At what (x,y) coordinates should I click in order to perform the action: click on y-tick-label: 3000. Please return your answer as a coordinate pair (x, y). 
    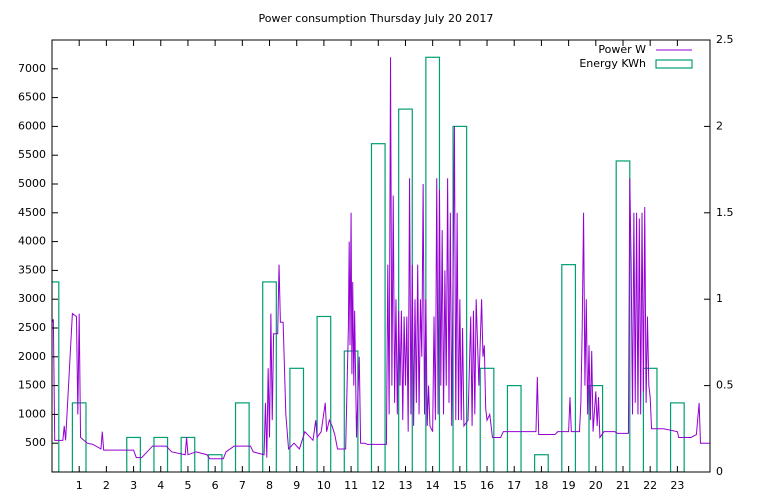
    Looking at the image, I should click on (32, 298).